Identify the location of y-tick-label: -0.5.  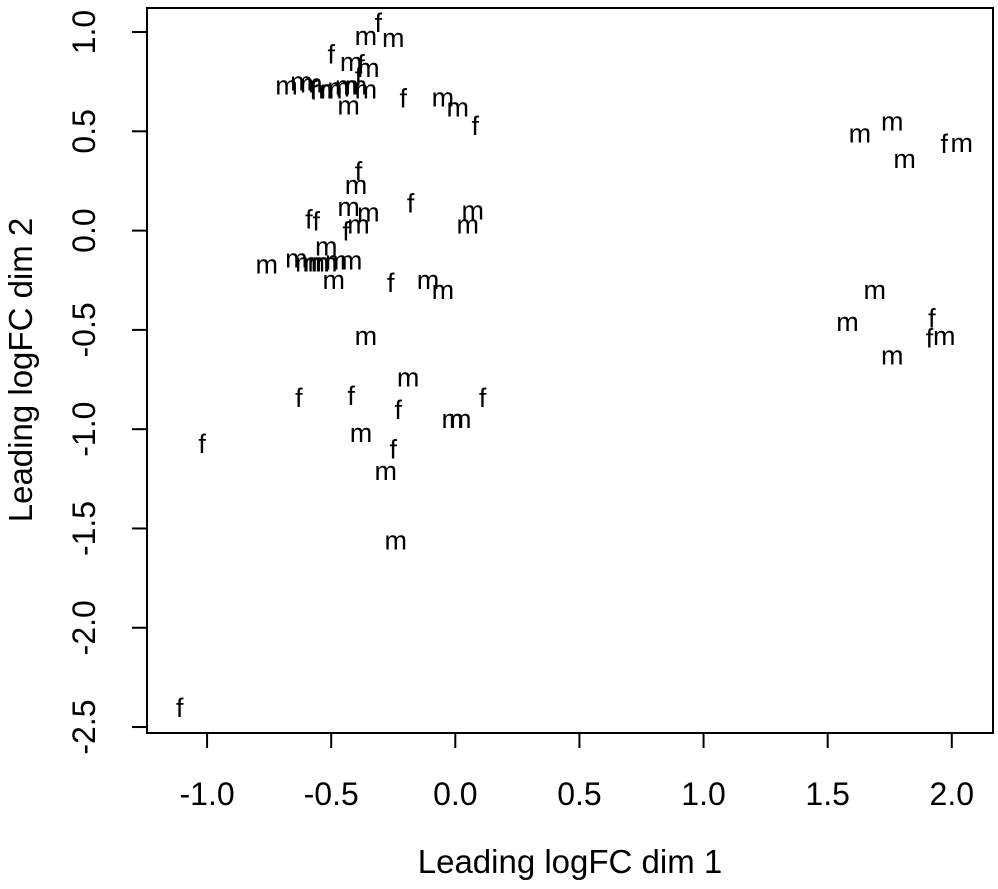
(84, 329).